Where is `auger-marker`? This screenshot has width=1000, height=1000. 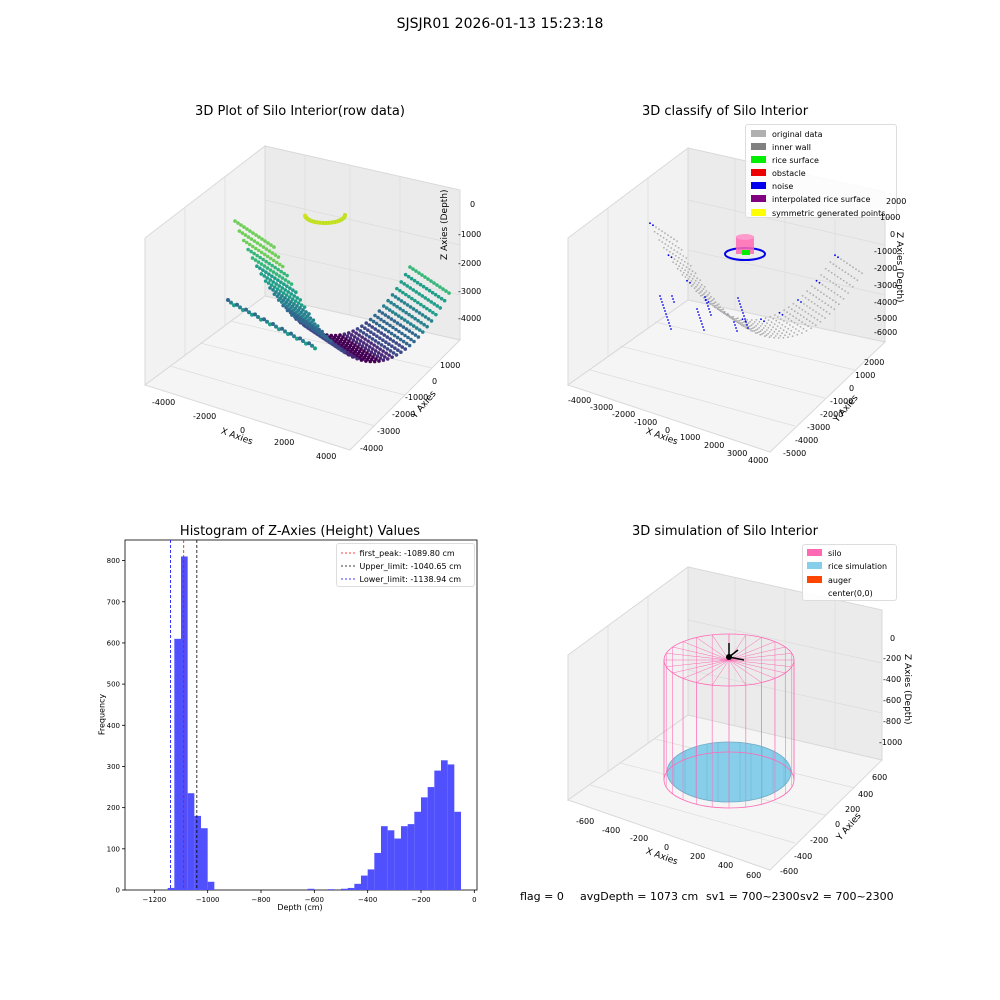
auger-marker is located at coordinates (735, 652).